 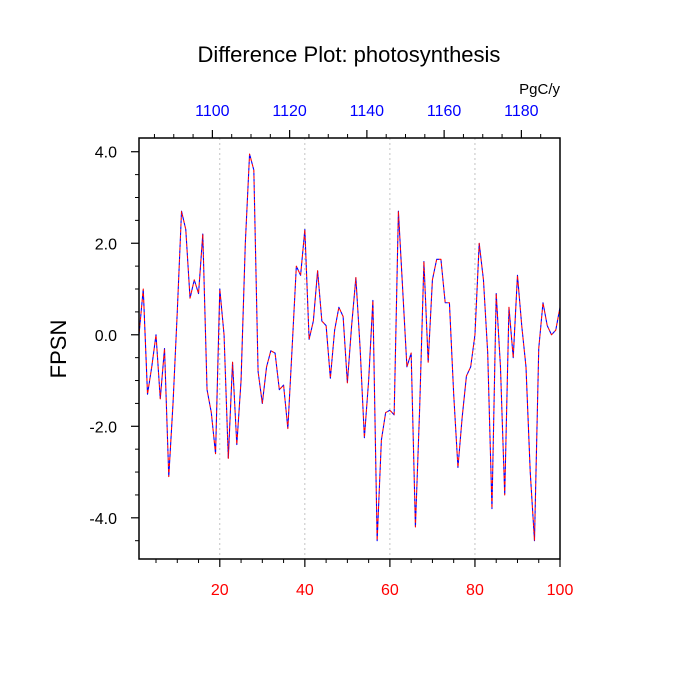 I want to click on x-tick-label: 20, so click(x=220, y=590).